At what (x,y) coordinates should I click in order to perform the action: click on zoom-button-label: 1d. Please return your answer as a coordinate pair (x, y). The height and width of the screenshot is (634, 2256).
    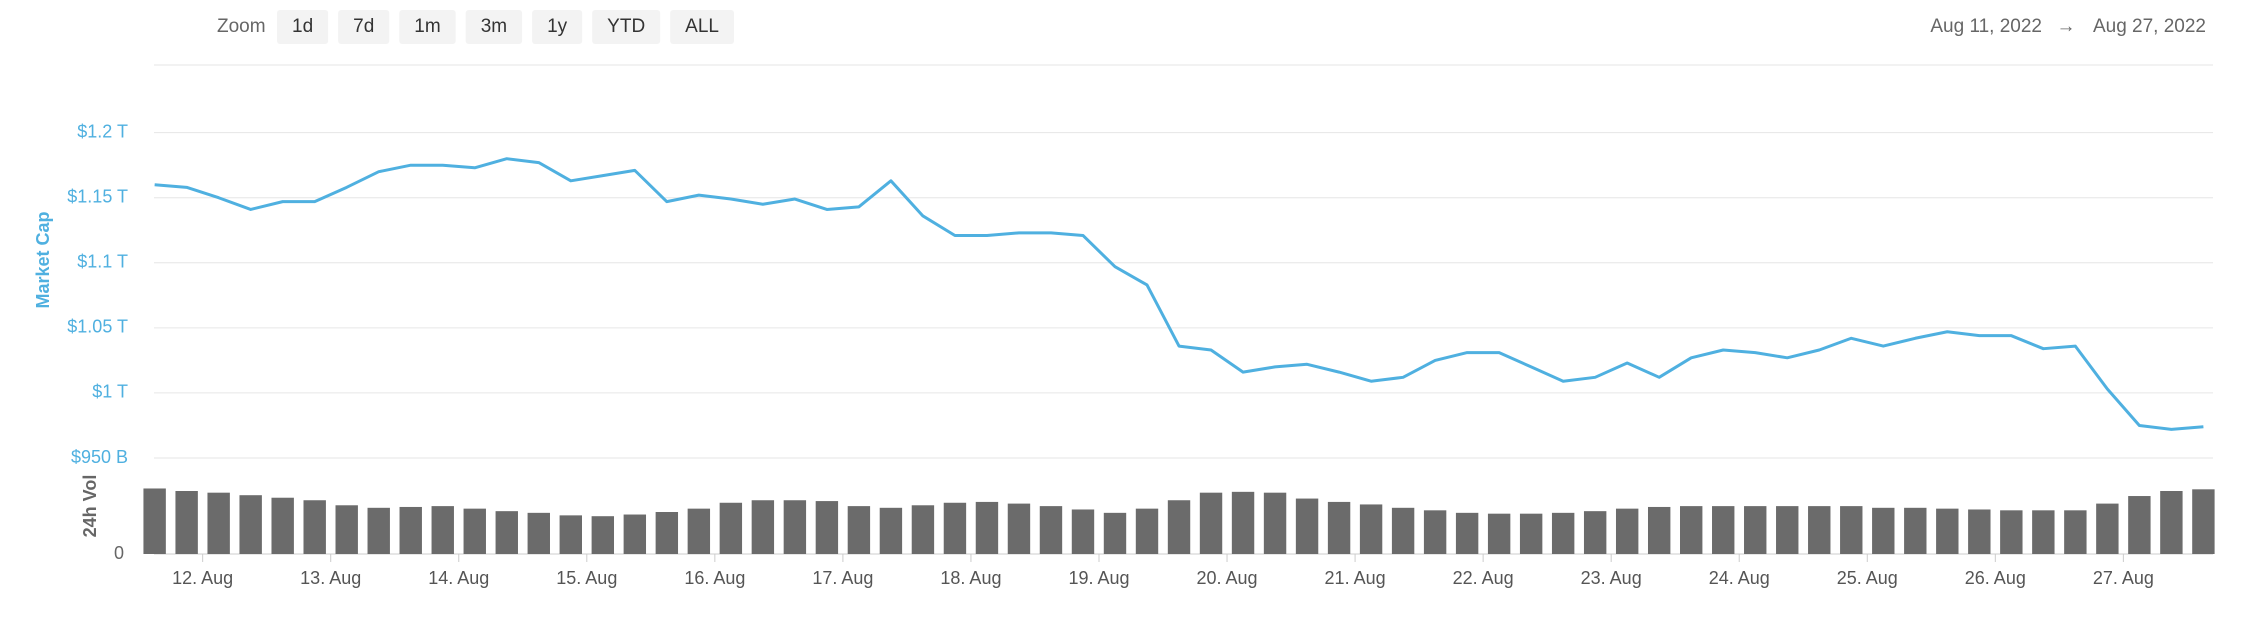
    Looking at the image, I should click on (302, 26).